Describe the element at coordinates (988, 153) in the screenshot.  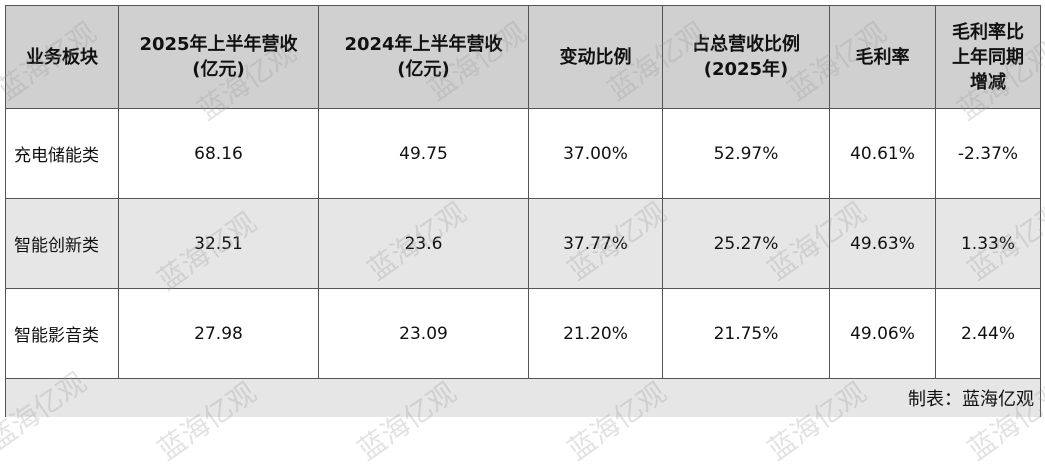
I see `value-cell: -2.37%` at that location.